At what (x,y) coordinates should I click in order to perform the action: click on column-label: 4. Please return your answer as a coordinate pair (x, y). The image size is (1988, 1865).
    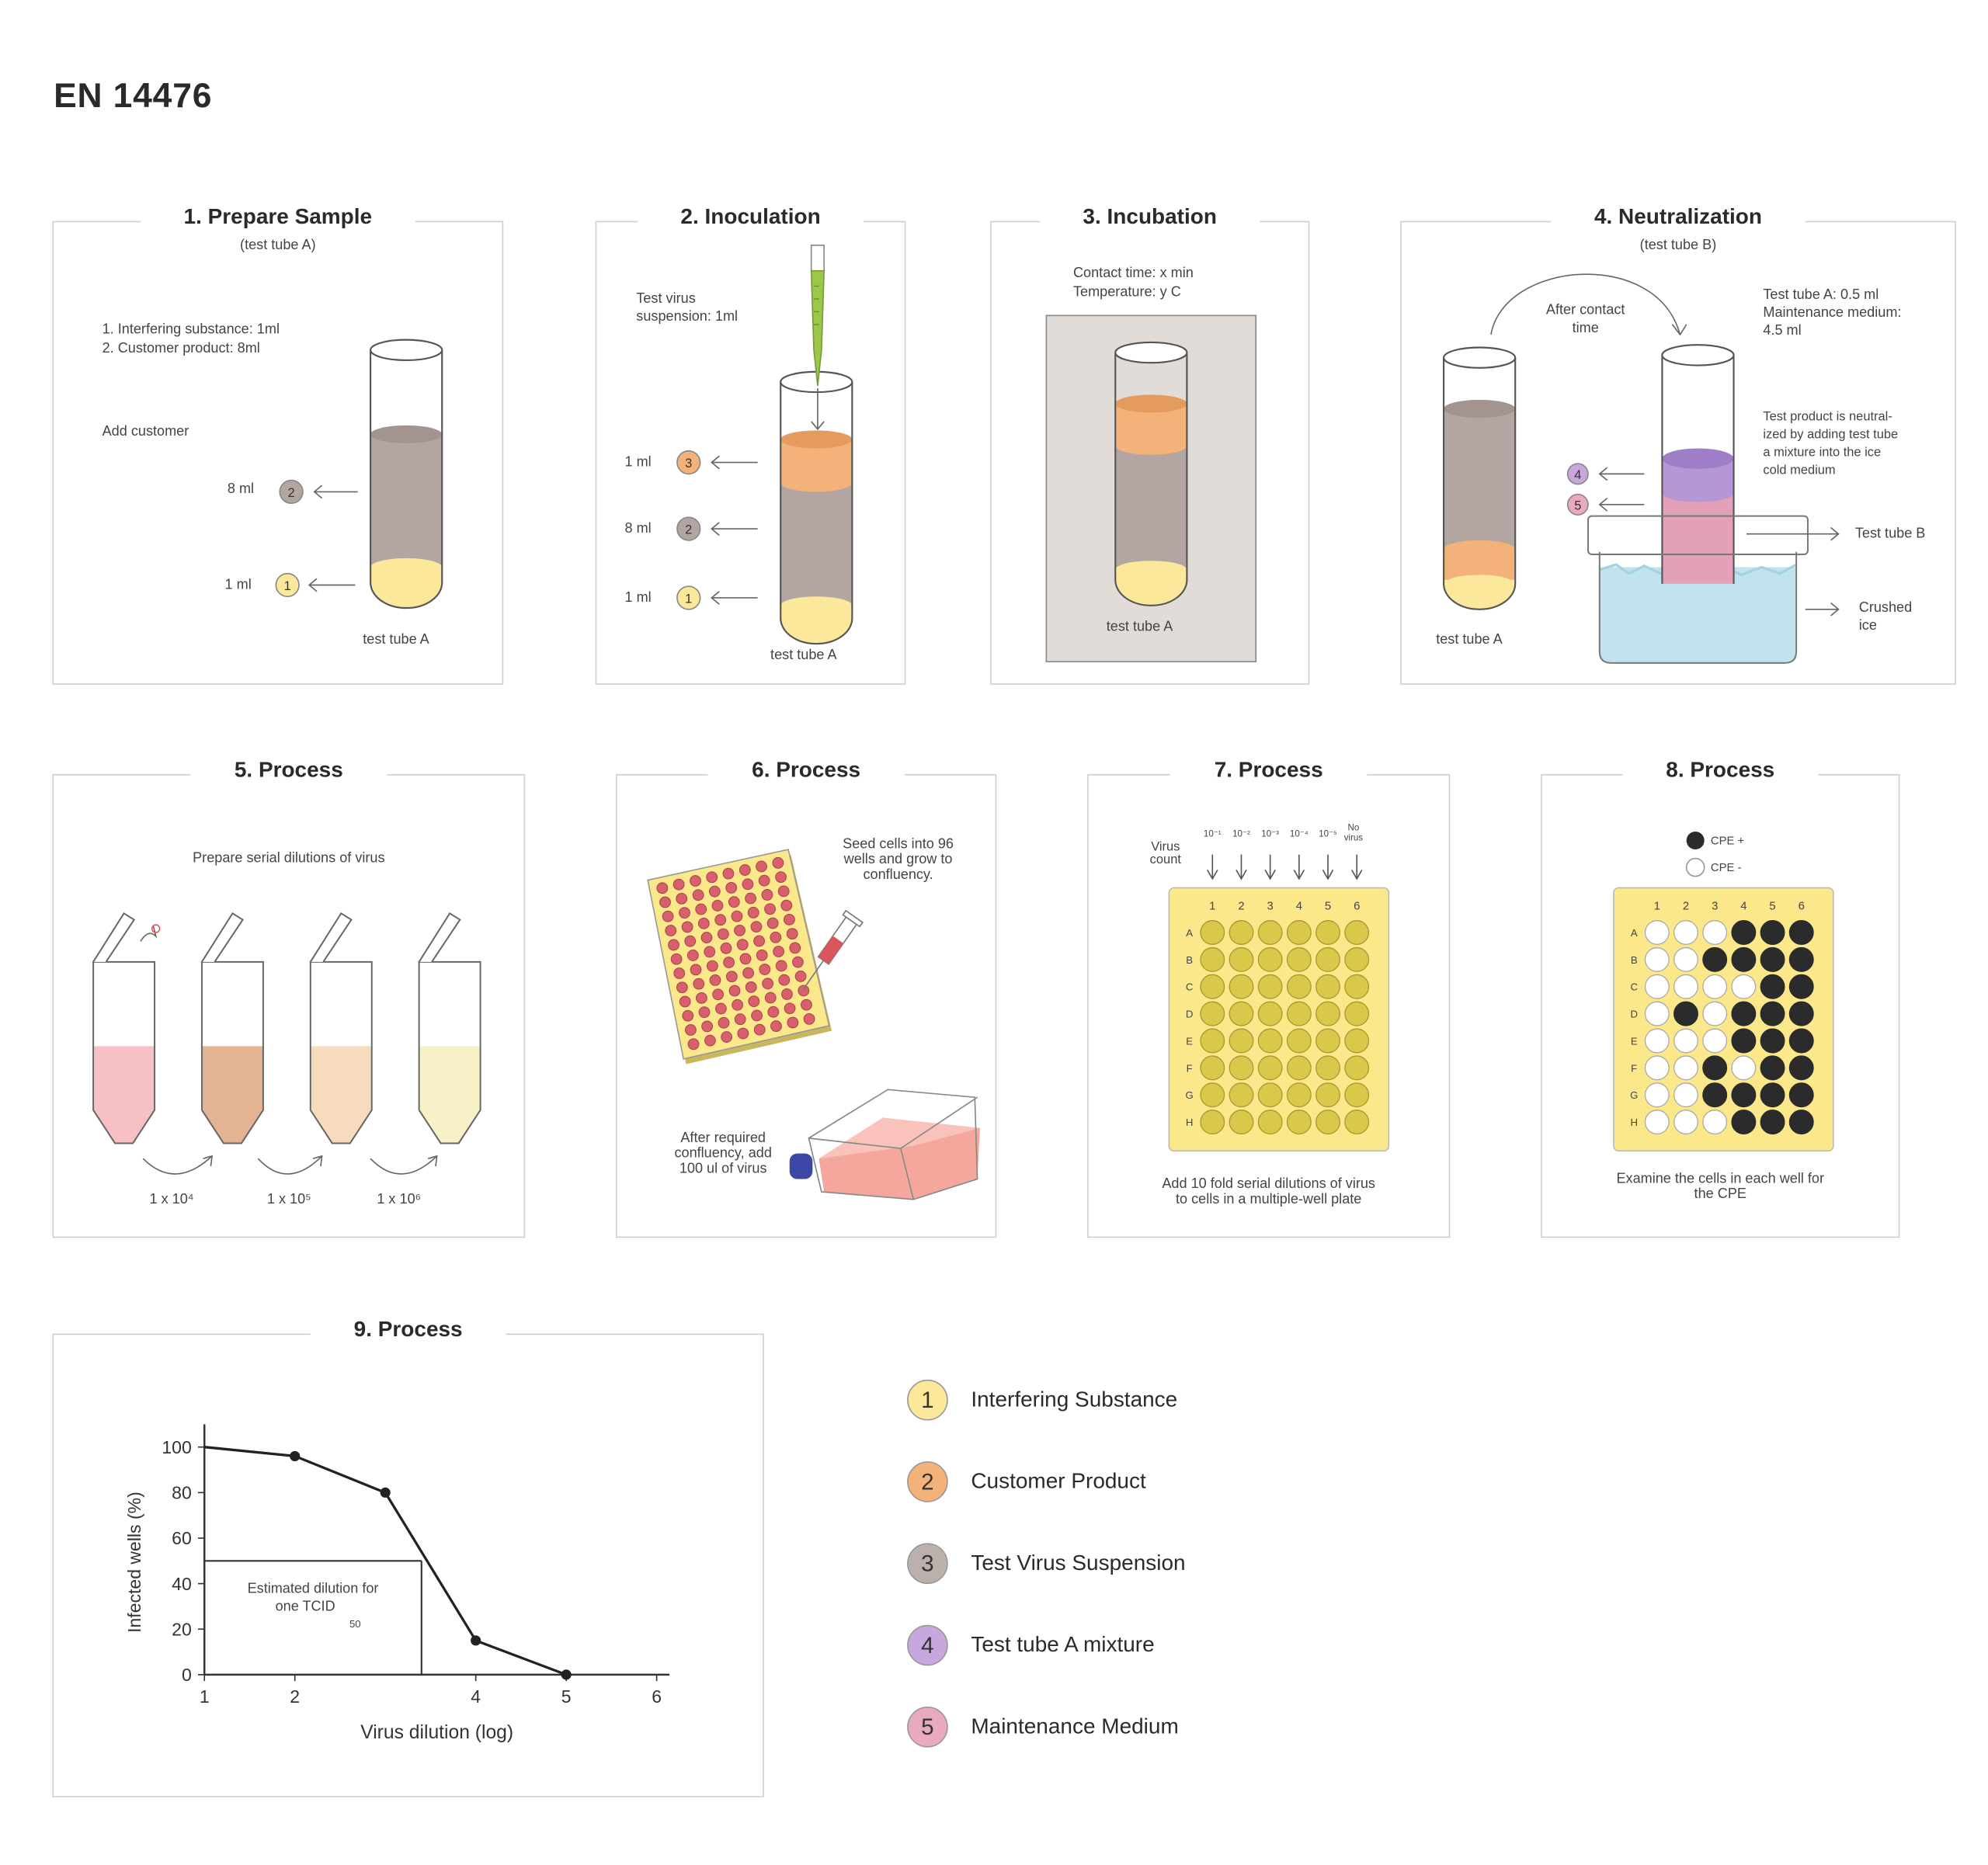
    Looking at the image, I should click on (1299, 906).